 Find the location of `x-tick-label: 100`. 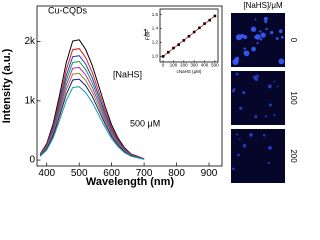

x-tick-label: 100 is located at coordinates (174, 65).